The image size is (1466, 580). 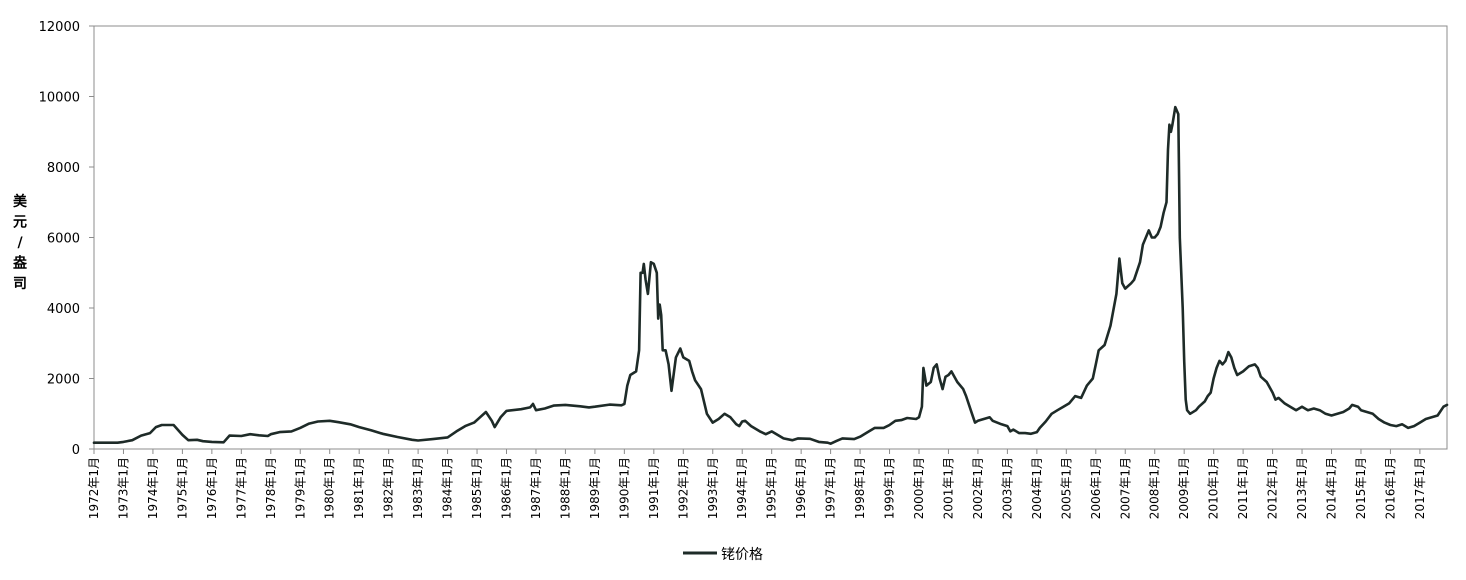 What do you see at coordinates (1361, 488) in the screenshot?
I see `x-tick-label: 2015年1月` at bounding box center [1361, 488].